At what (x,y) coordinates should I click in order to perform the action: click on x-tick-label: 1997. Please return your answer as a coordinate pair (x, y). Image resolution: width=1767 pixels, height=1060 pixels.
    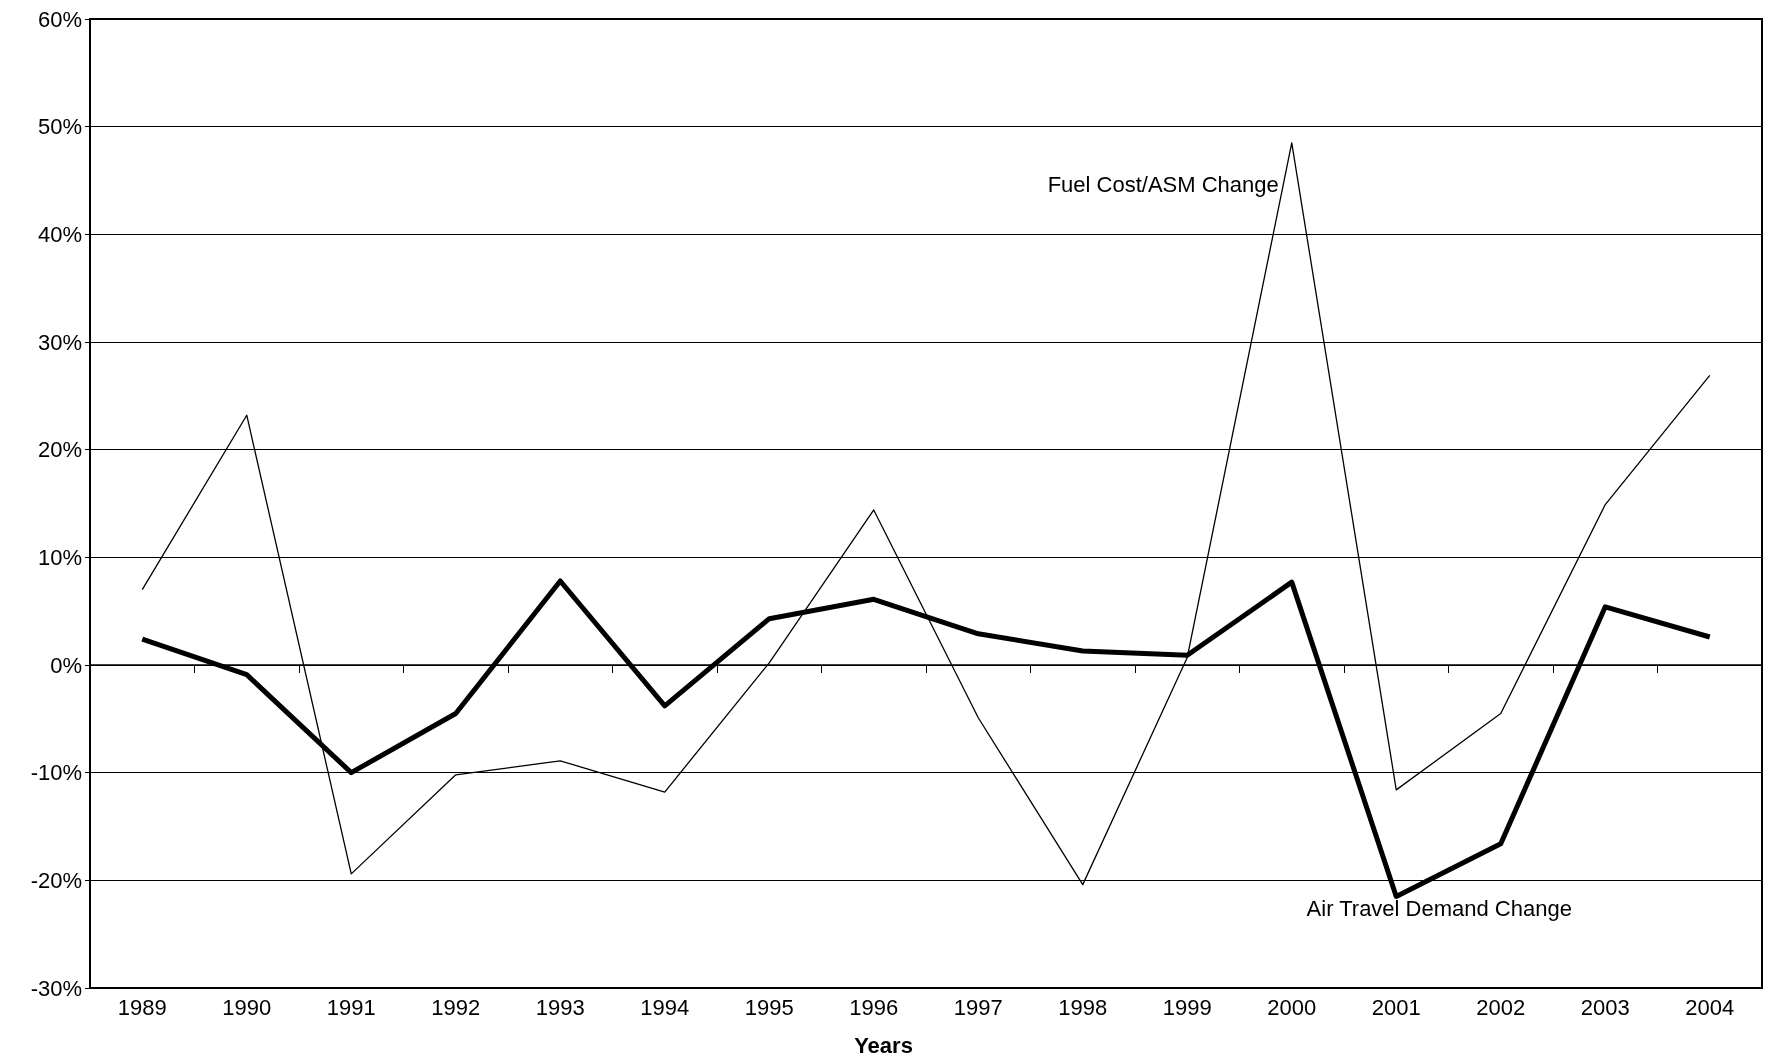
    Looking at the image, I should click on (978, 1007).